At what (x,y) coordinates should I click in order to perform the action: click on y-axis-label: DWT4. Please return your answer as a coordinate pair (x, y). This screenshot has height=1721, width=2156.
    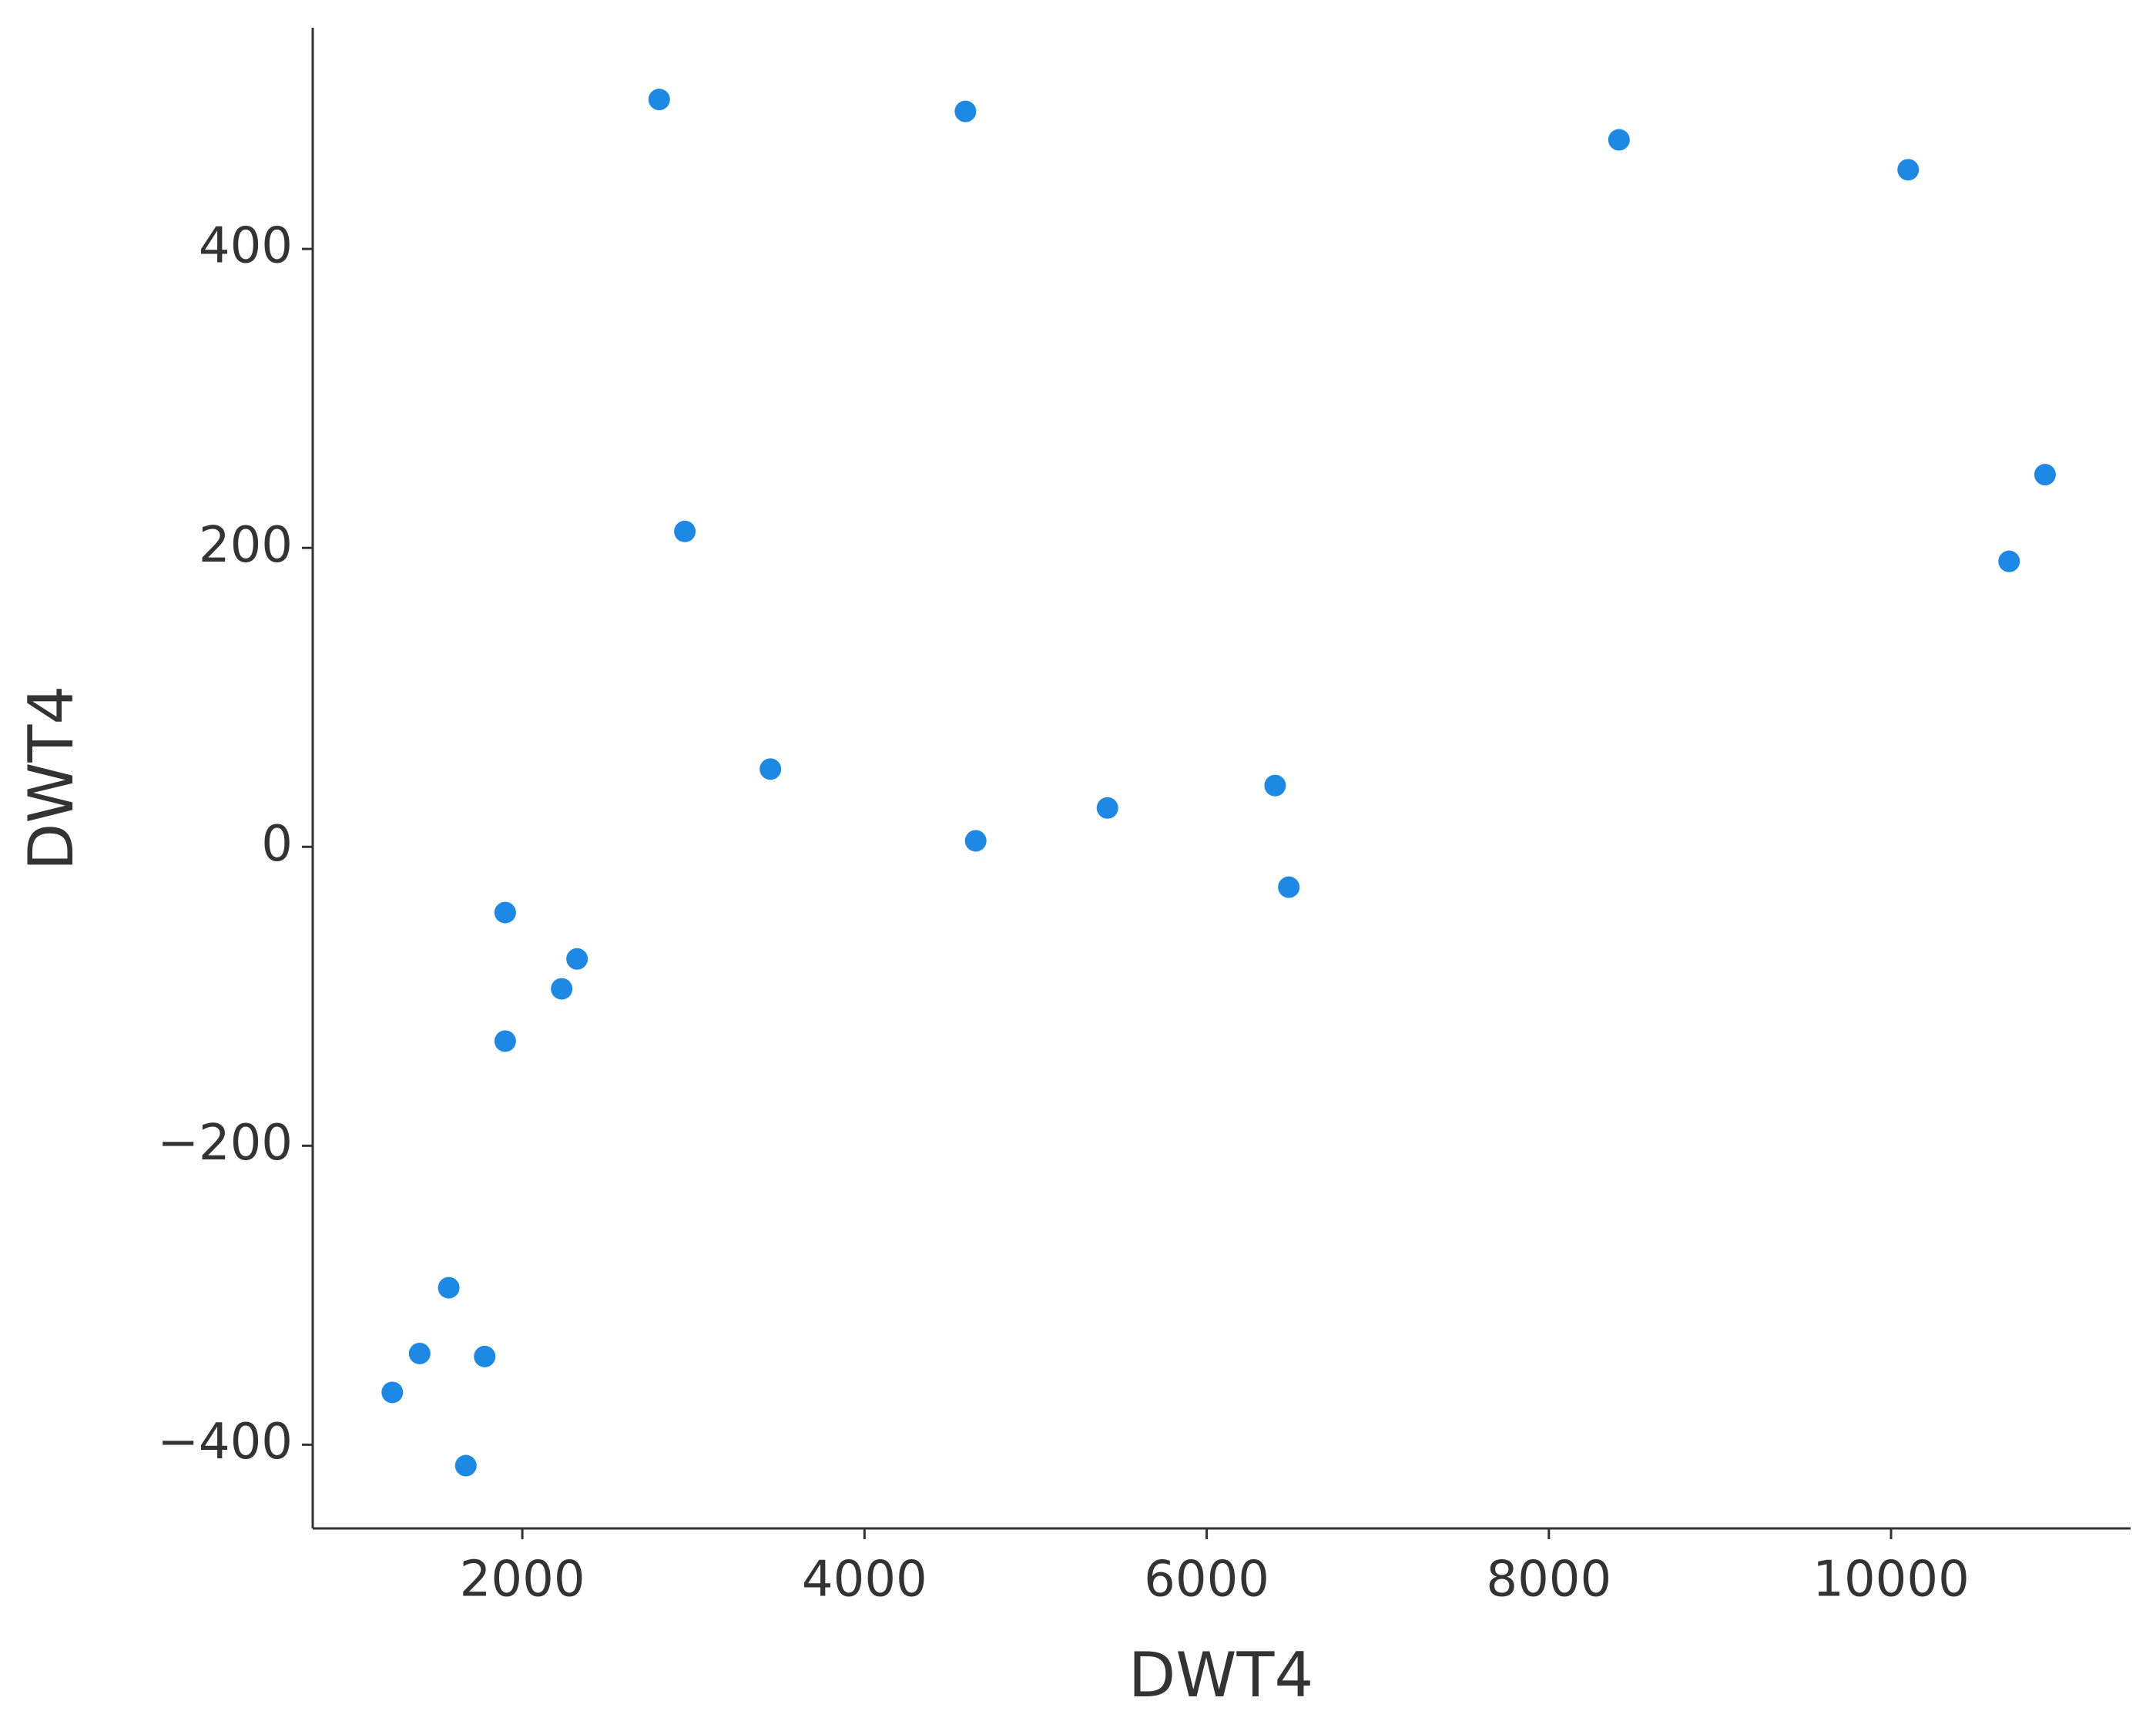
    Looking at the image, I should click on (51, 778).